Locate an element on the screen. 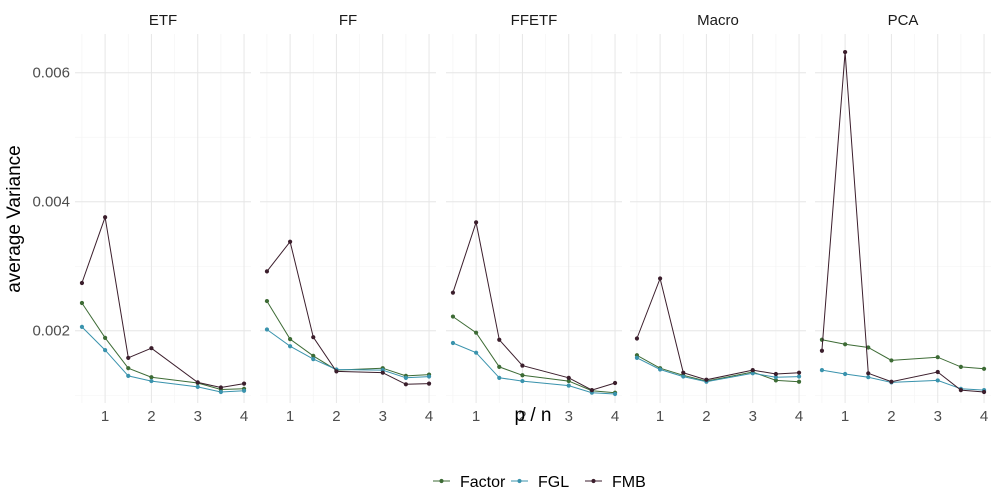 The height and width of the screenshot is (500, 1000). series-line-fgl is located at coordinates (348, 354).